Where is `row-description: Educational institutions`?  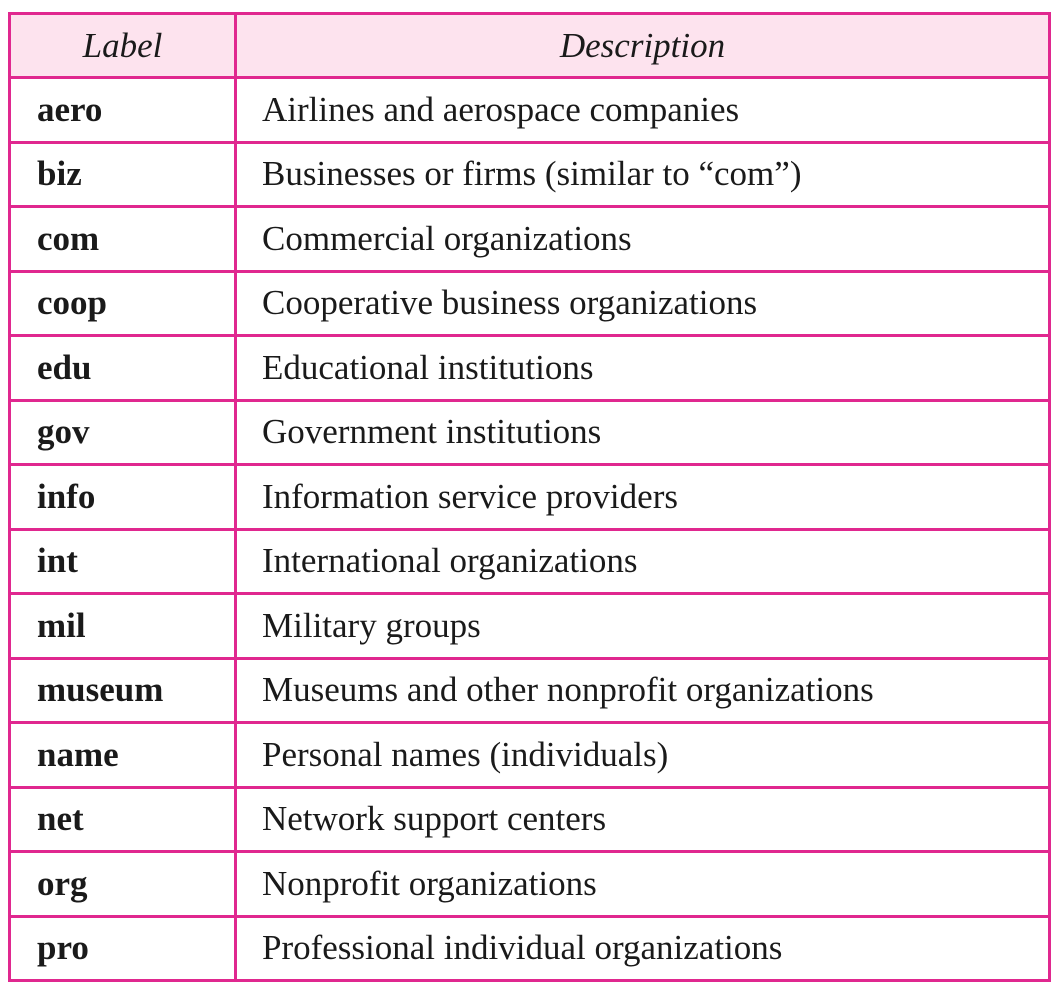
row-description: Educational institutions is located at coordinates (642, 368).